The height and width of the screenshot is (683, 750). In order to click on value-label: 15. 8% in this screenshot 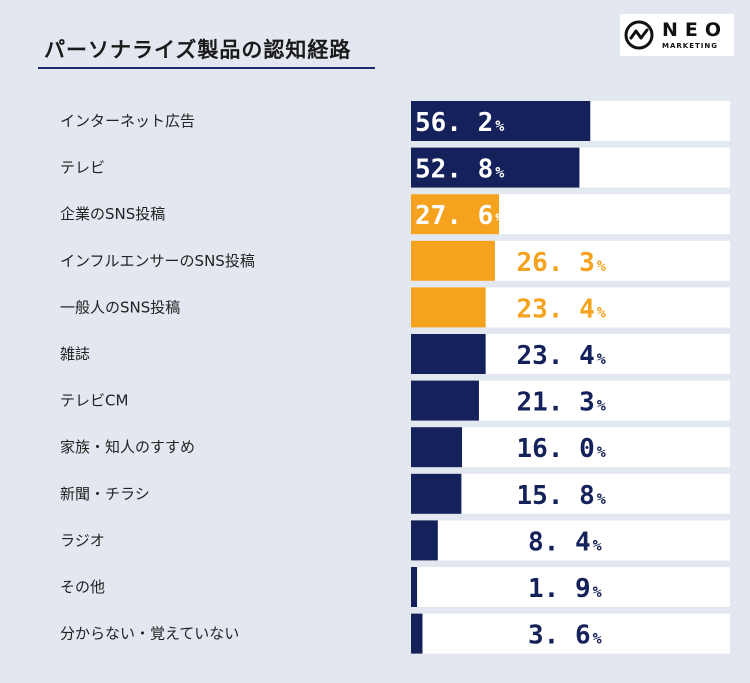, I will do `click(561, 496)`.